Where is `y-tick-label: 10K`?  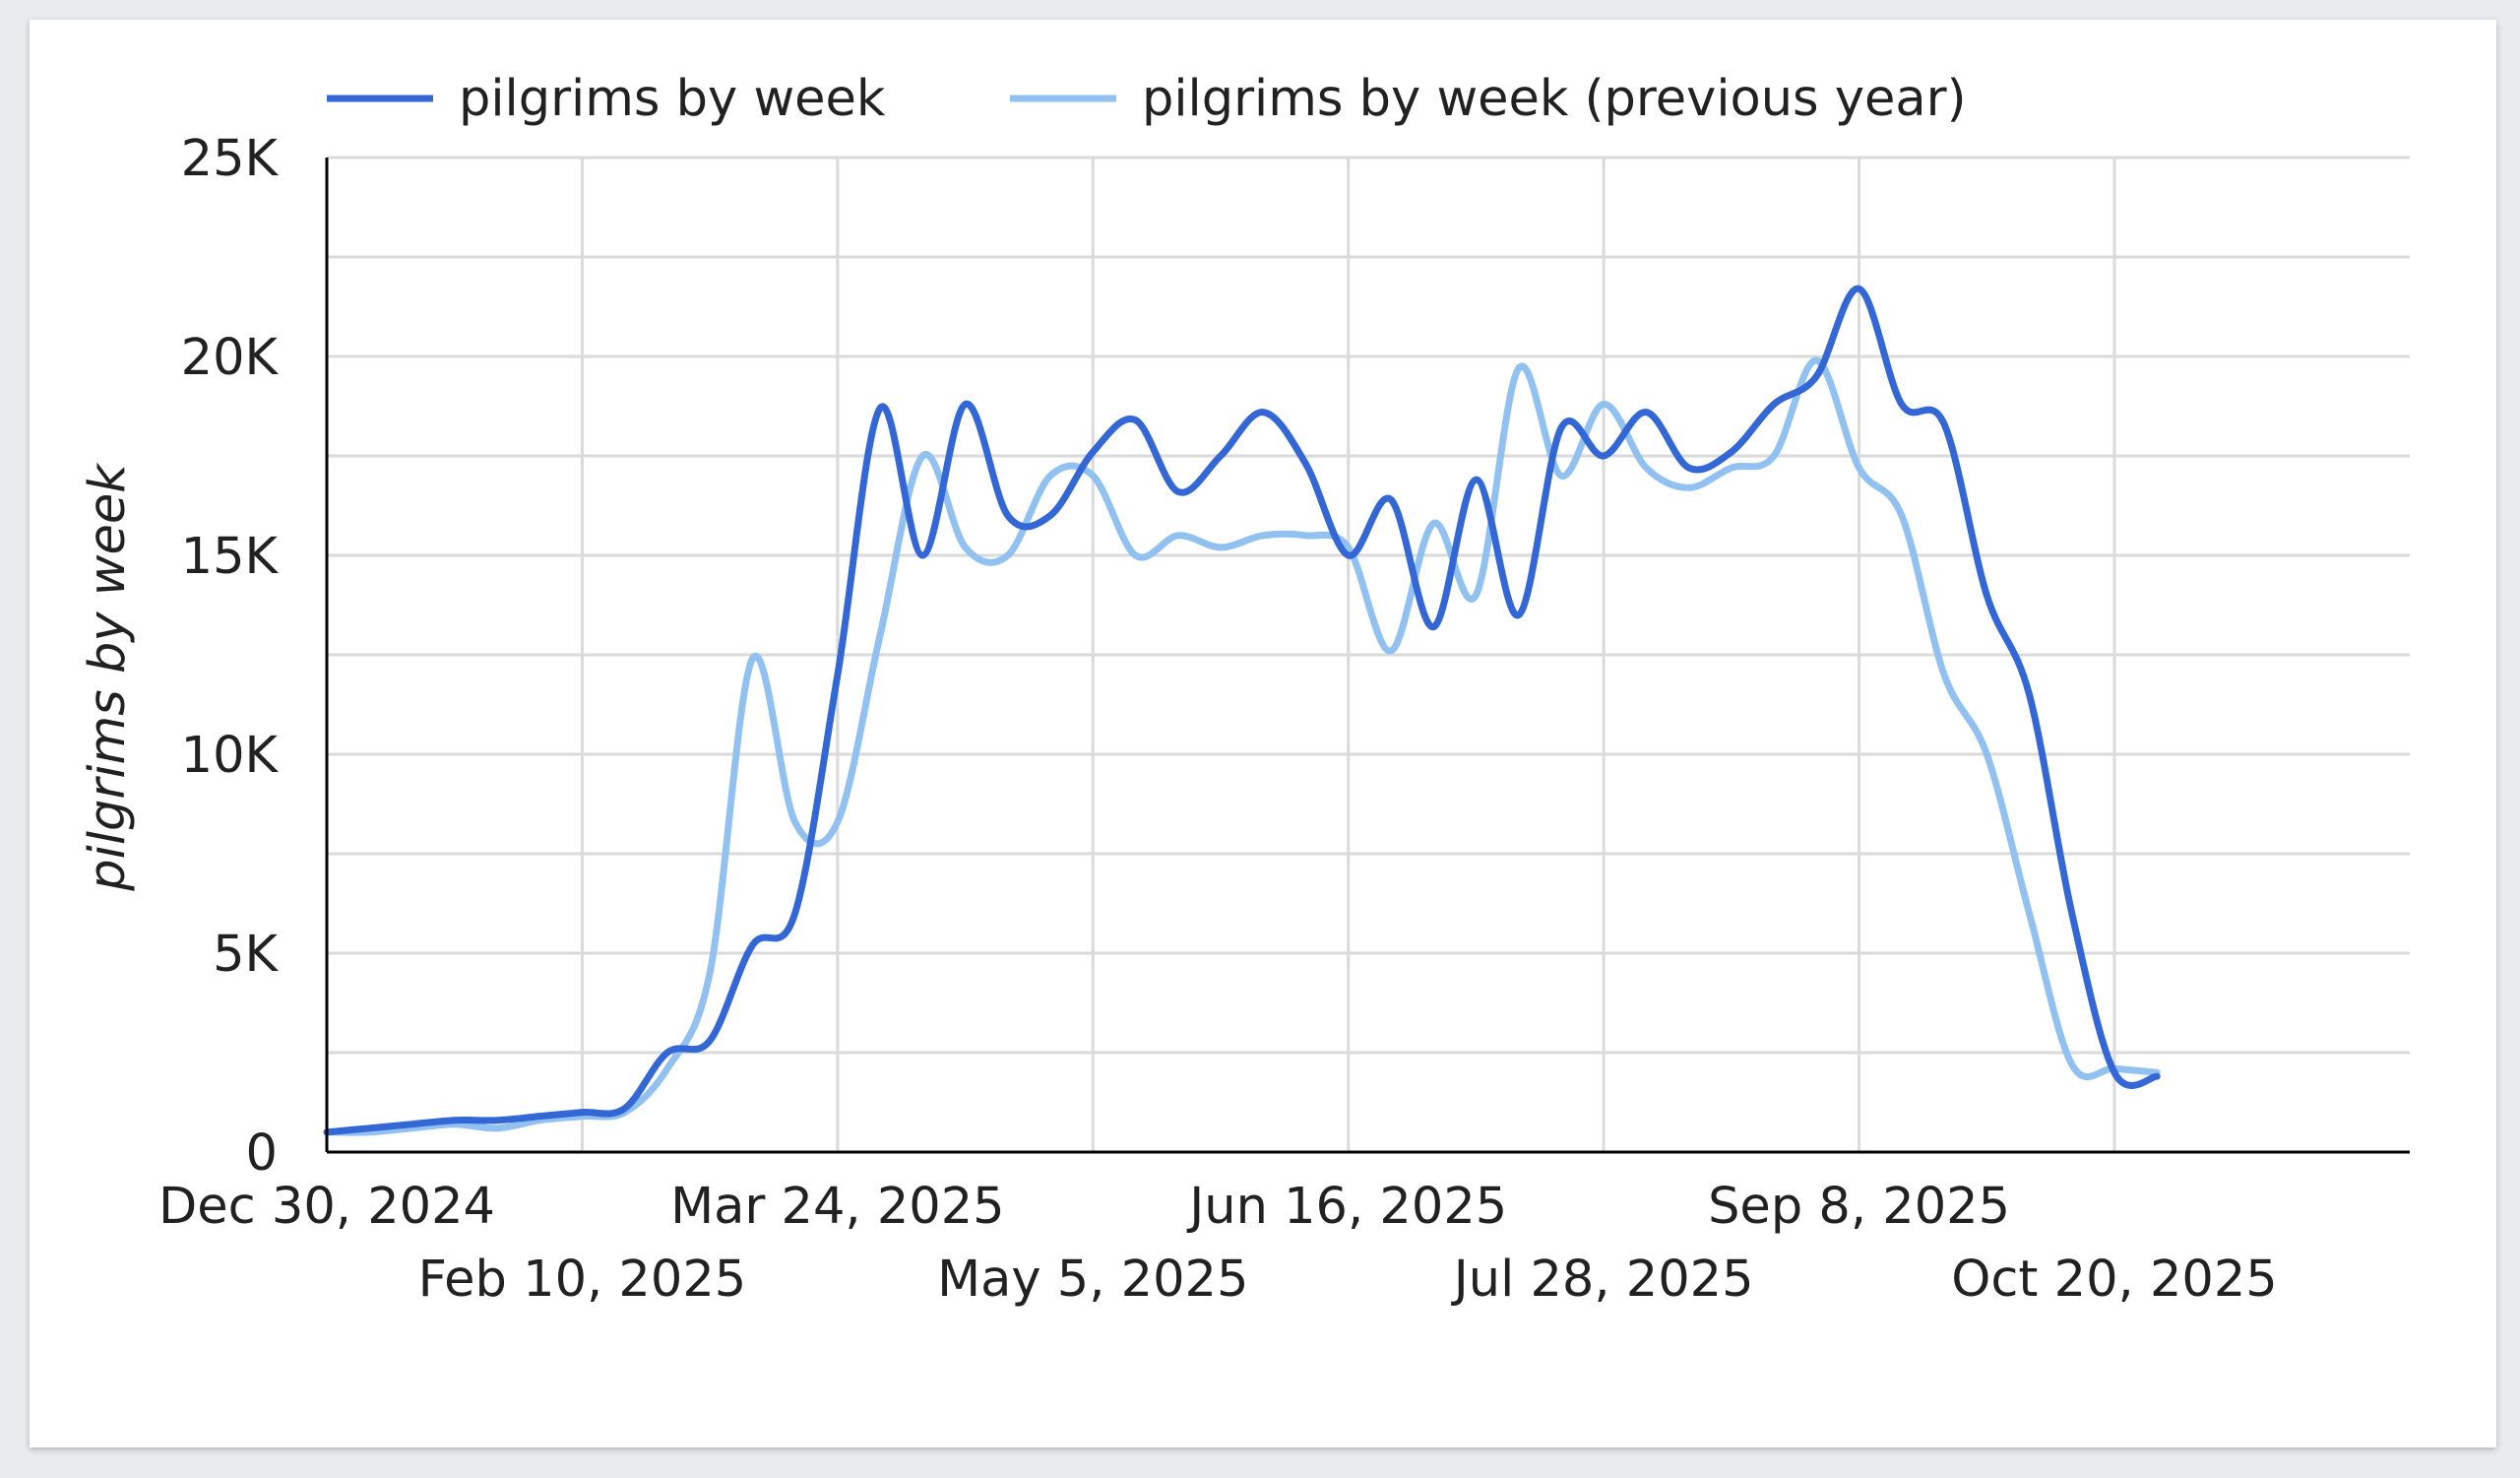 y-tick-label: 10K is located at coordinates (230, 756).